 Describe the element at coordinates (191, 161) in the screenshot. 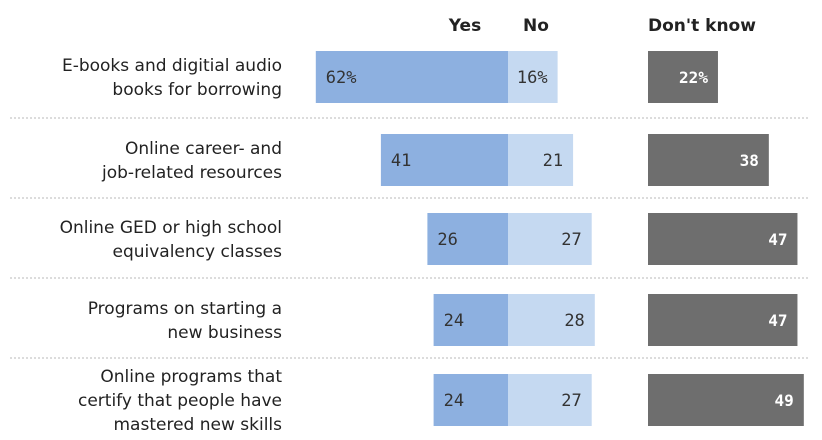

I see `category-label: Online career- and job-related resources` at that location.